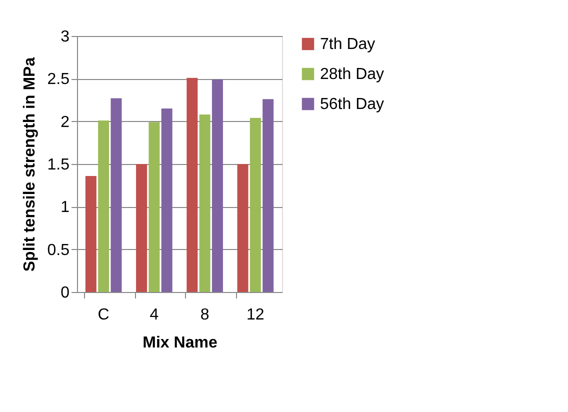 The width and height of the screenshot is (568, 412). I want to click on legend-label: 7th Day, so click(348, 44).